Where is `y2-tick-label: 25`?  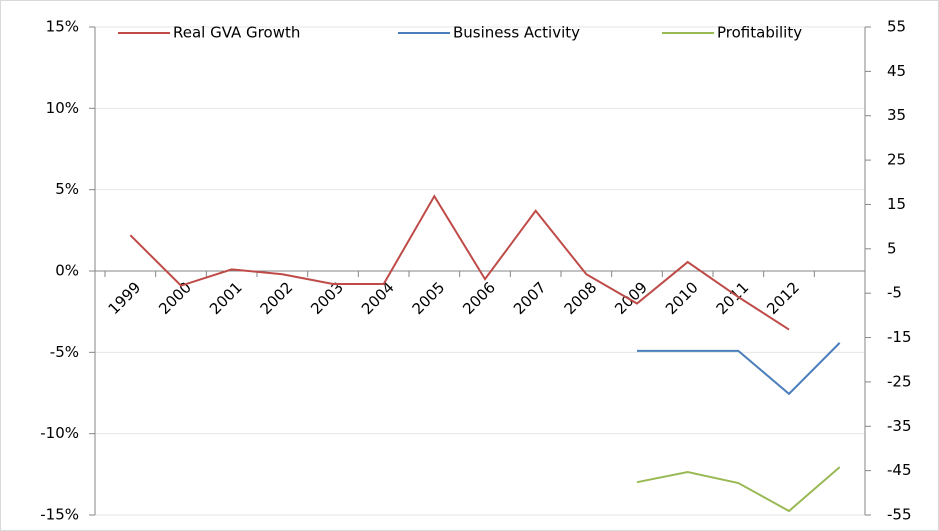 y2-tick-label: 25 is located at coordinates (896, 160).